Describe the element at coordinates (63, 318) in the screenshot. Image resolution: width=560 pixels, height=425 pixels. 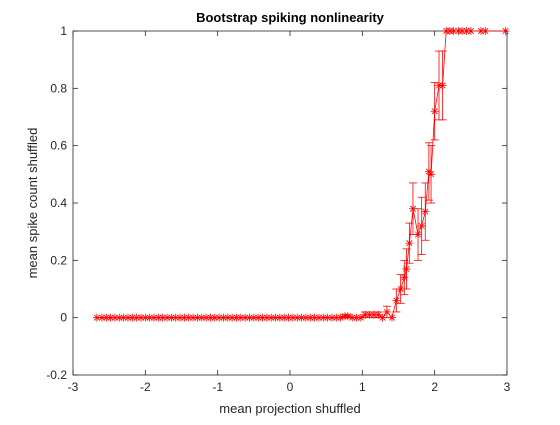
I see `y-tick-label: 0` at that location.